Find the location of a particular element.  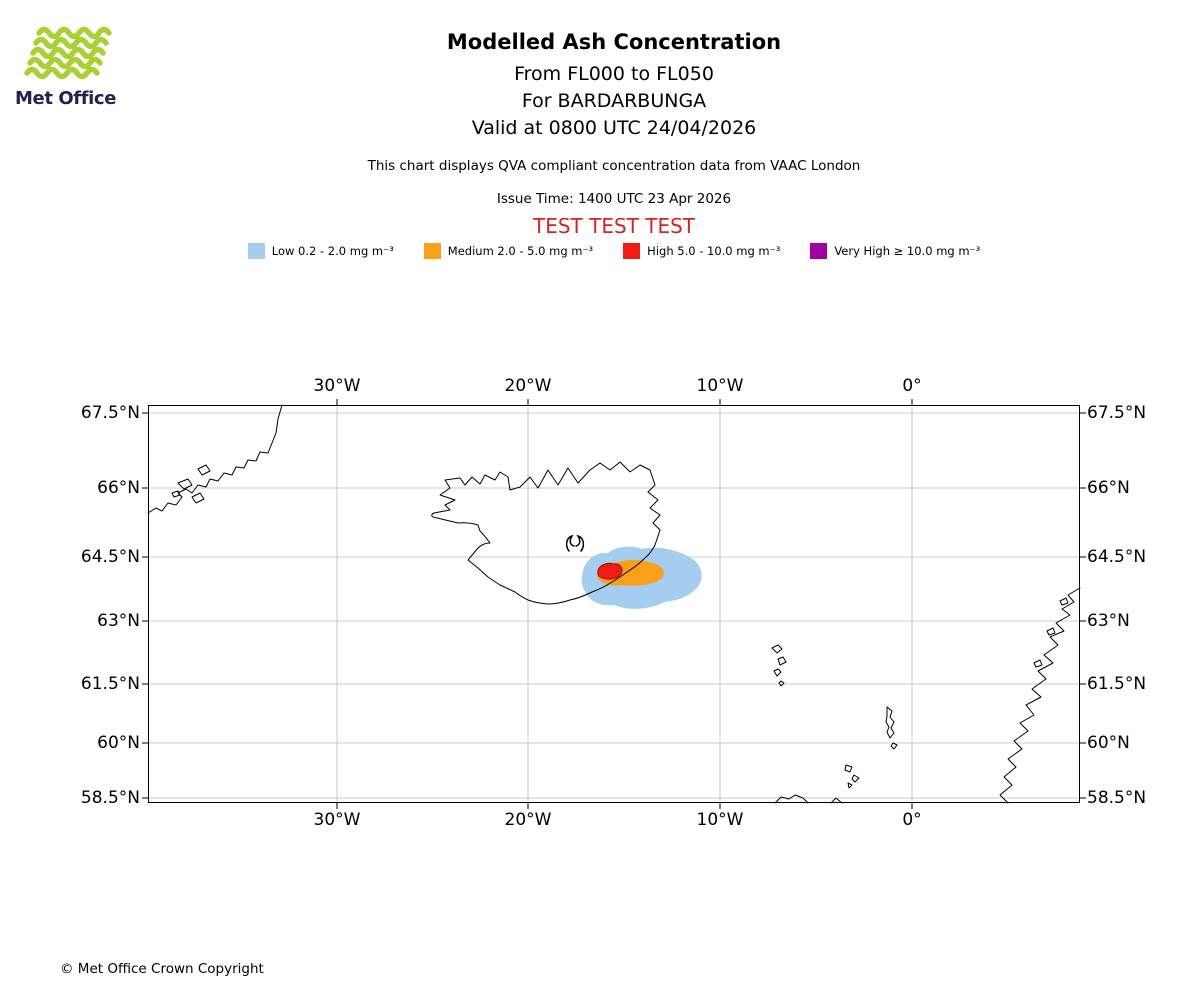

legend-item-medium: Medium 2.0 - 5.0 mg m⁻³ is located at coordinates (508, 251).